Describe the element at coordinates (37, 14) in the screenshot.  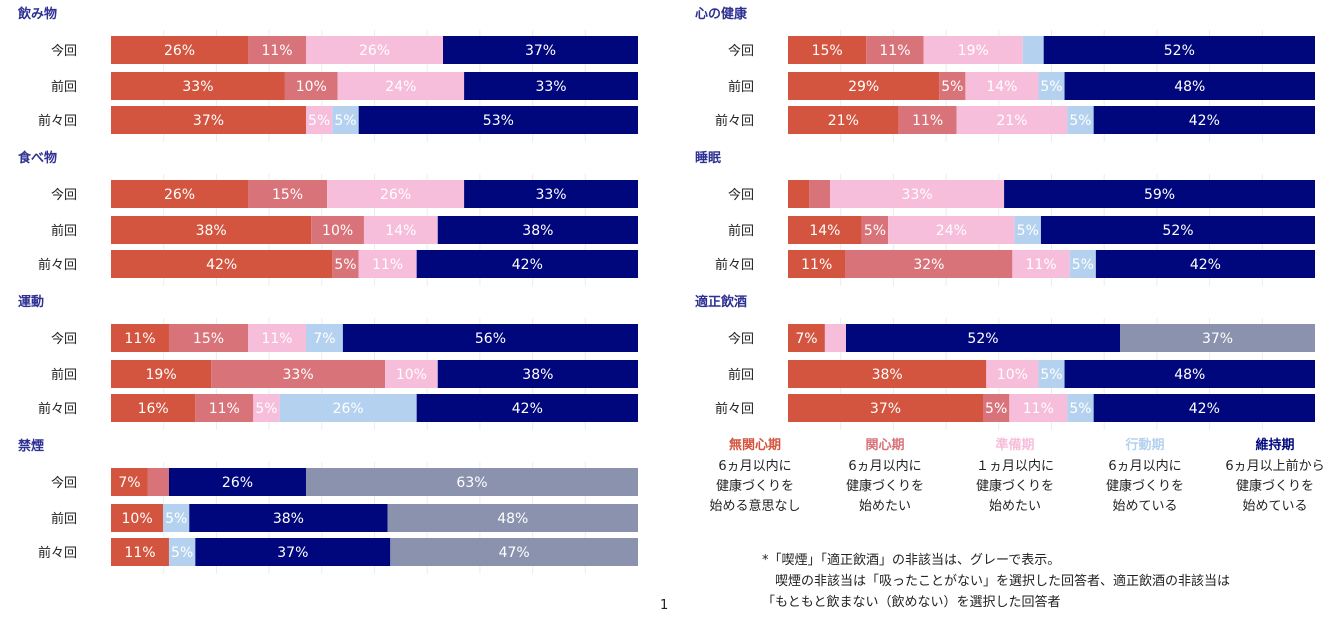
I see `panel-title: 飲み物` at that location.